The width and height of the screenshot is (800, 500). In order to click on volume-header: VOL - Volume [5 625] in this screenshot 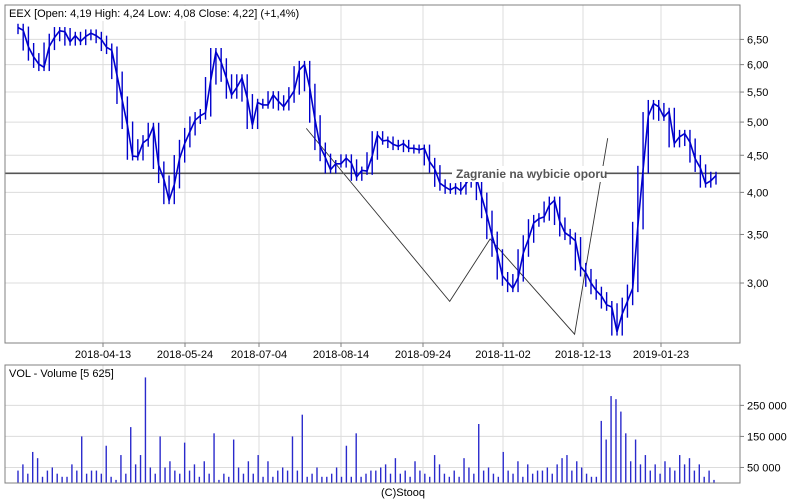, I will do `click(61, 374)`.